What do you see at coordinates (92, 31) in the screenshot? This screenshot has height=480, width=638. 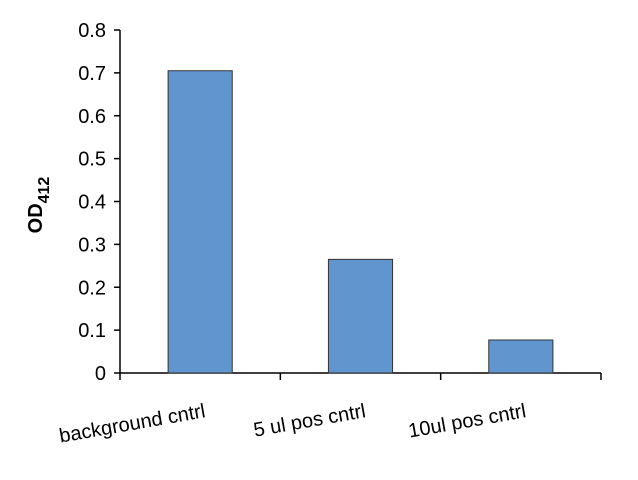 I see `y-tick-label: 0.8` at bounding box center [92, 31].